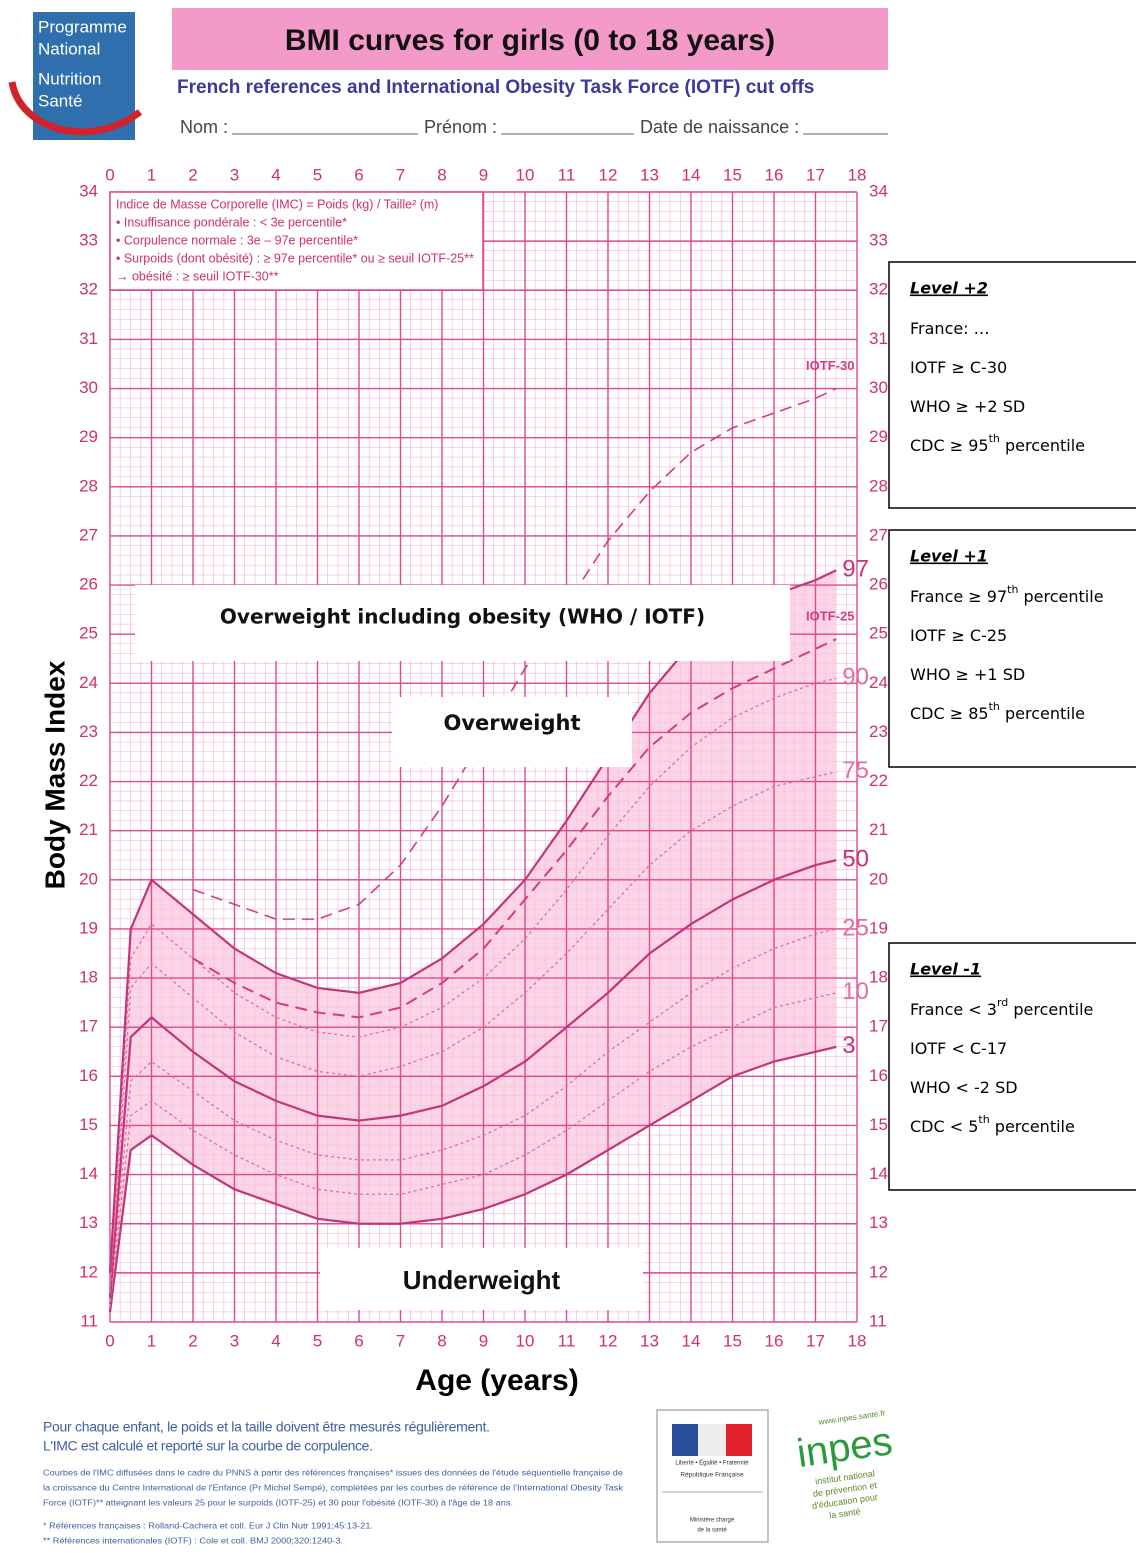 The image size is (1136, 1553). I want to click on series-label: 10, so click(855, 991).